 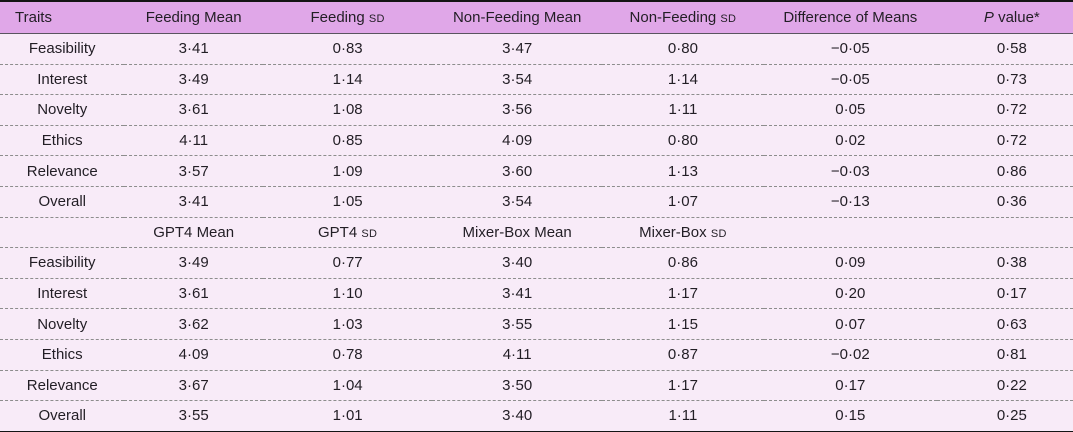 What do you see at coordinates (193, 385) in the screenshot?
I see `value-cell: 3·67` at bounding box center [193, 385].